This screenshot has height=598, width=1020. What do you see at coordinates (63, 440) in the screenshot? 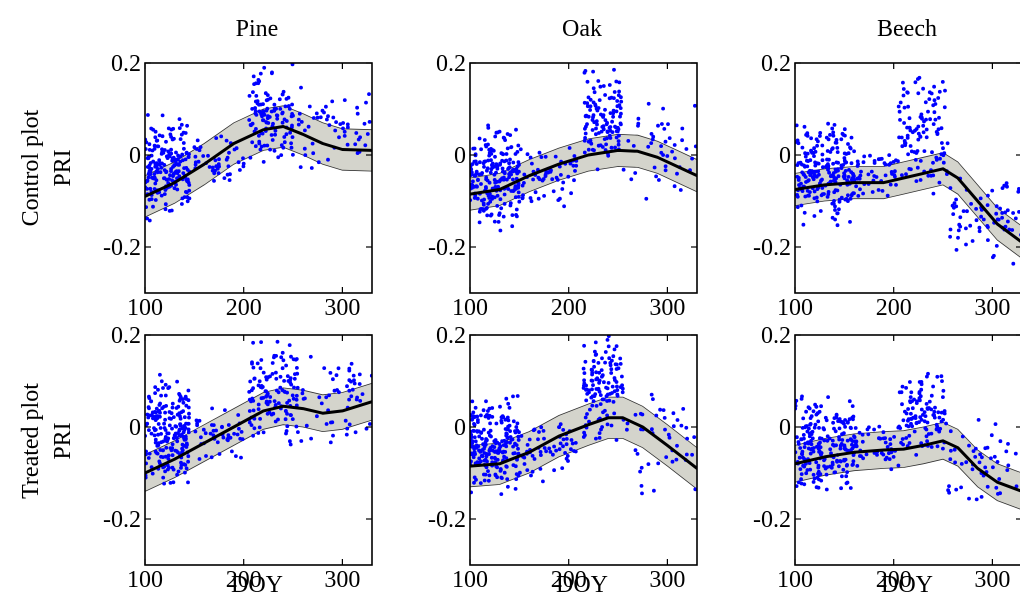
I see `row-label-treated-line2: PRI` at bounding box center [63, 440].